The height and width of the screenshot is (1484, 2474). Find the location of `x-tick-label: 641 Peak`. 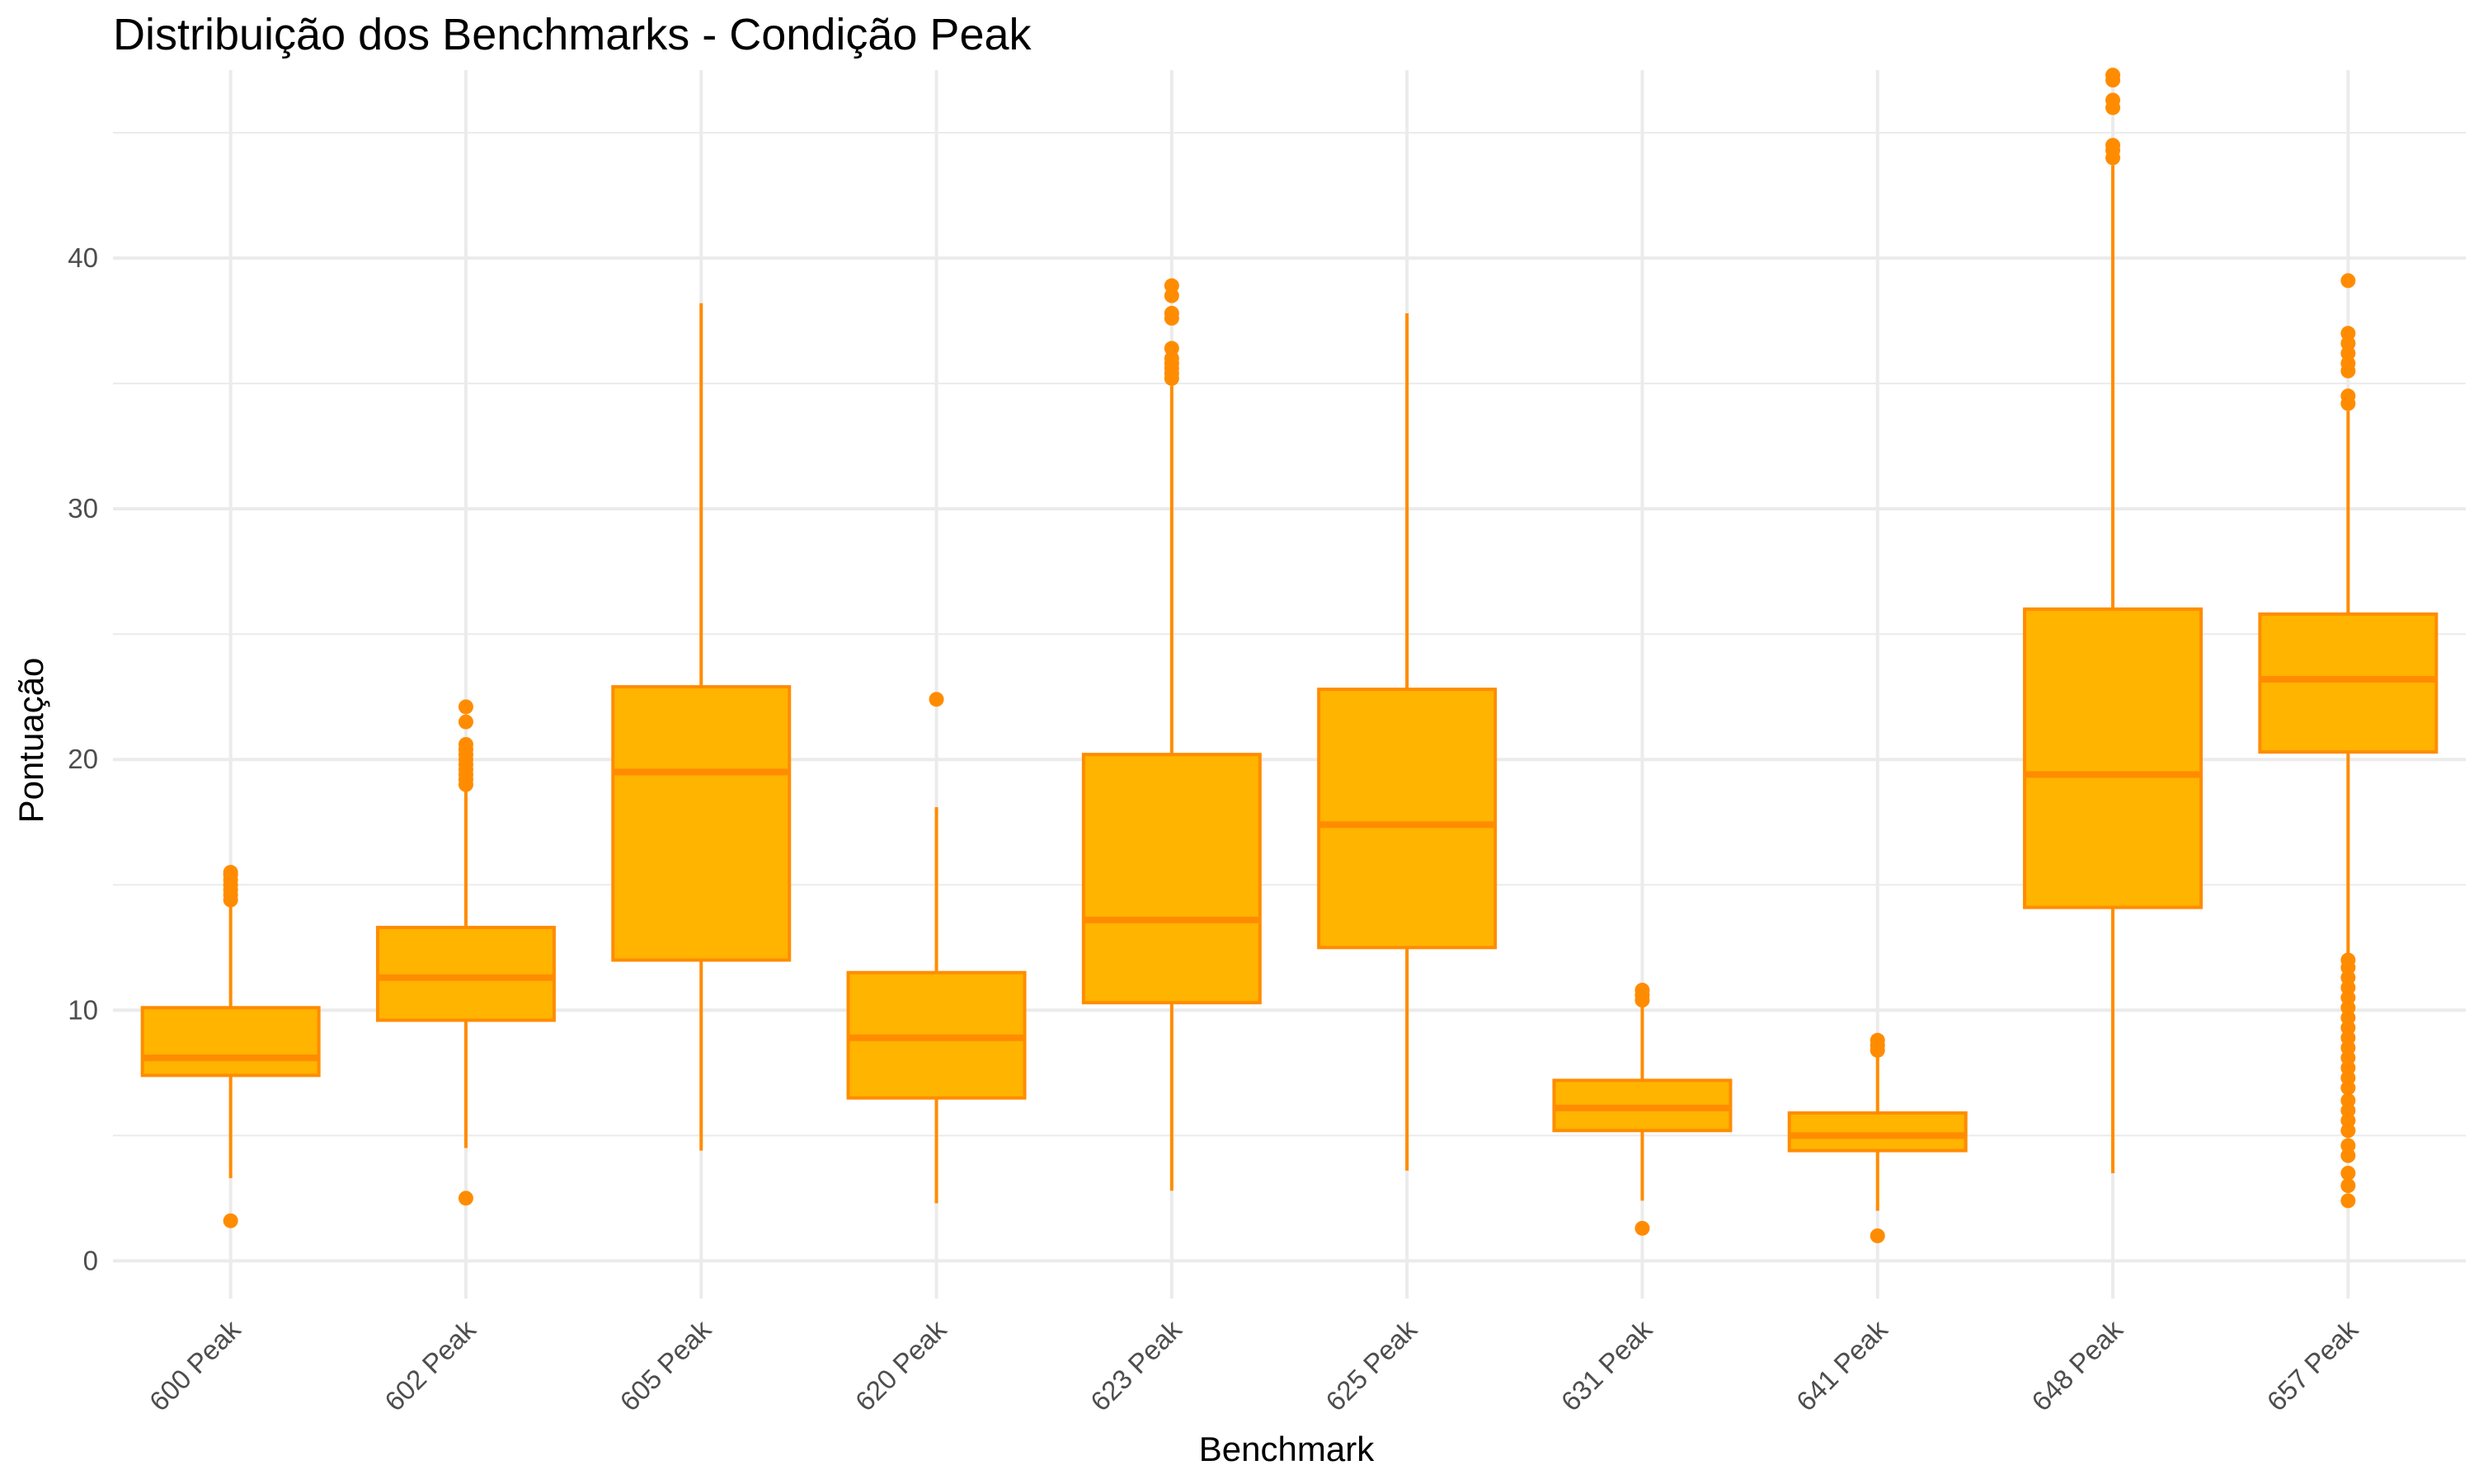

x-tick-label: 641 Peak is located at coordinates (1841, 1364).